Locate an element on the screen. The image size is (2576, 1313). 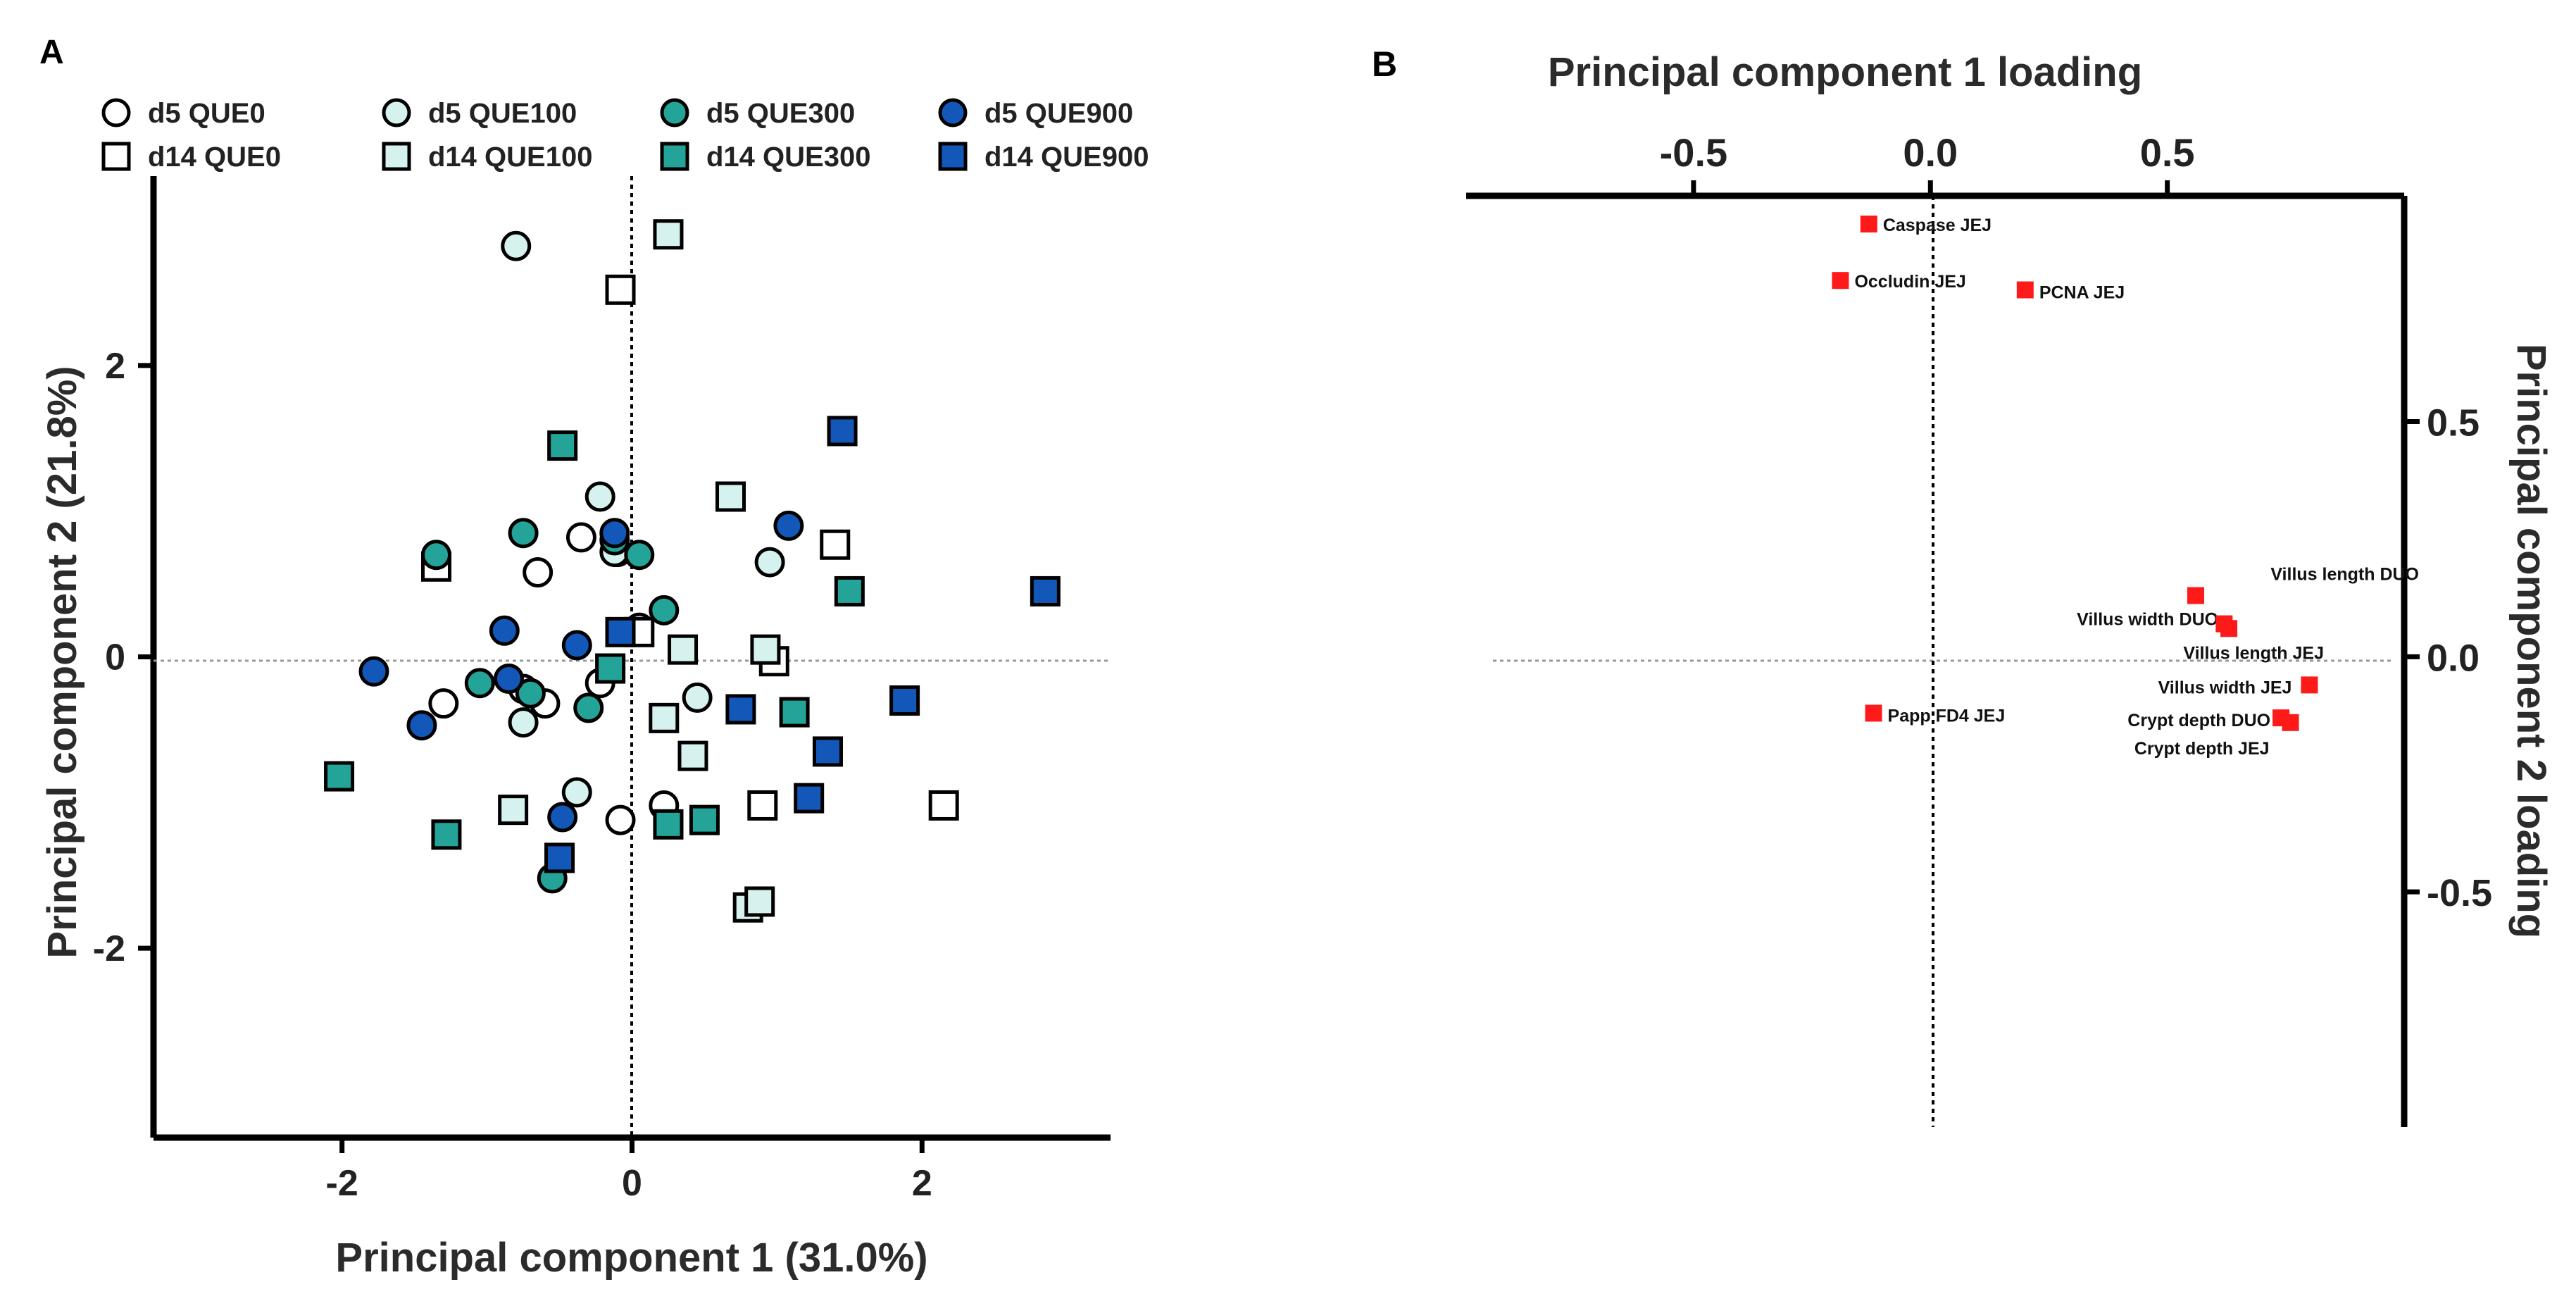
y-tick-label: -0.5 is located at coordinates (2459, 893).